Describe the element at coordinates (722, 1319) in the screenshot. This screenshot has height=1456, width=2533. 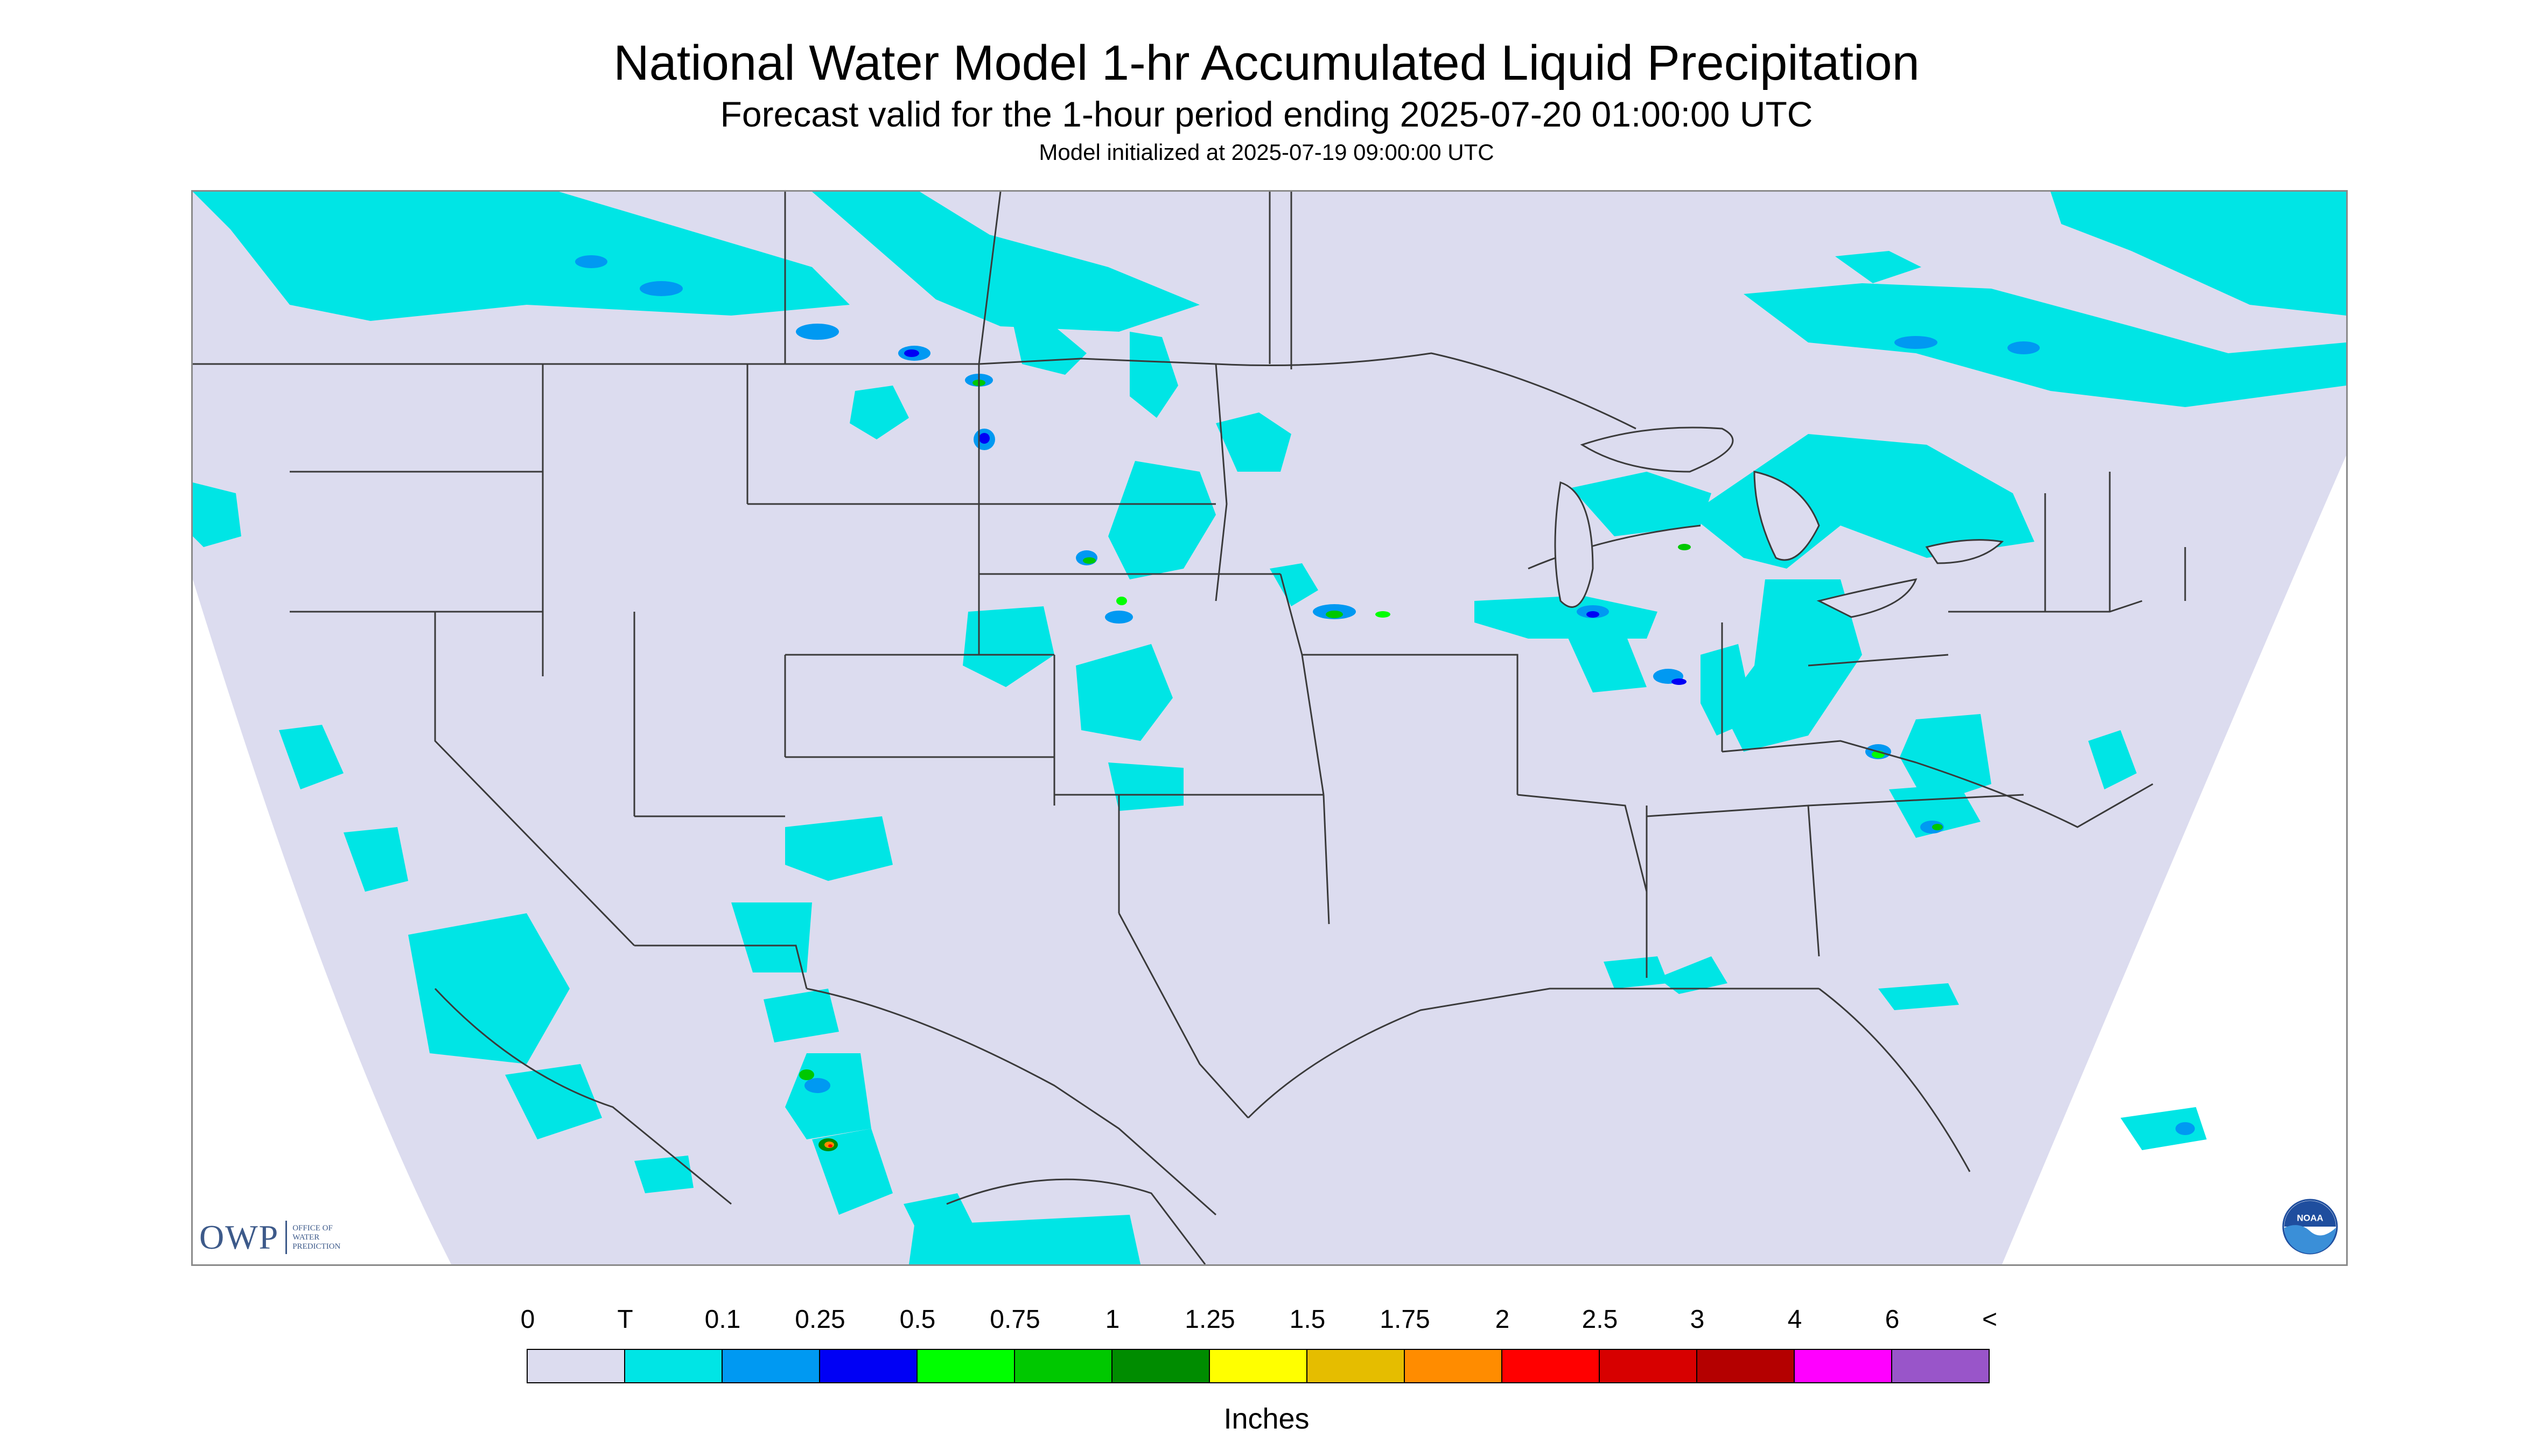
I see `legend-label: 0.1` at that location.